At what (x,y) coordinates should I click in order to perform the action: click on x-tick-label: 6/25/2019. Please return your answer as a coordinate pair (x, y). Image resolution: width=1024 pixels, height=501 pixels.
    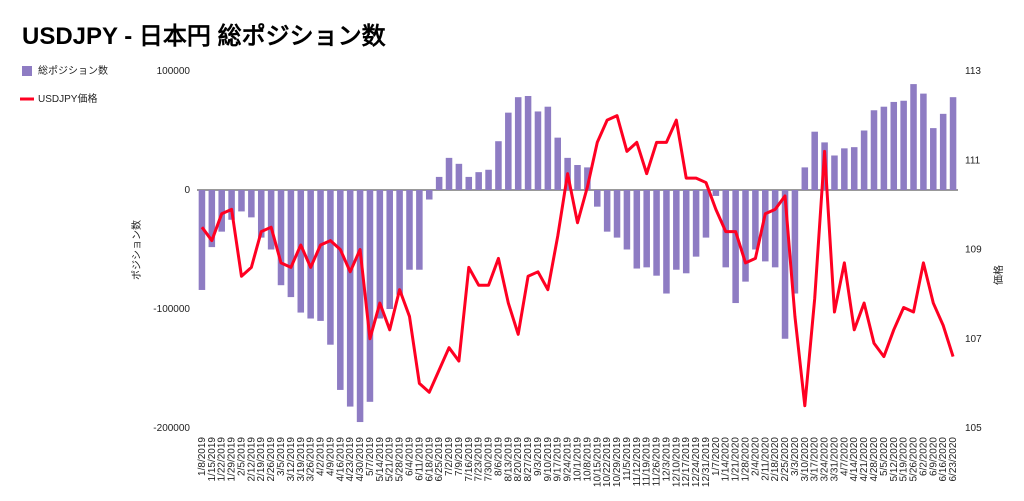
    Looking at the image, I should click on (439, 459).